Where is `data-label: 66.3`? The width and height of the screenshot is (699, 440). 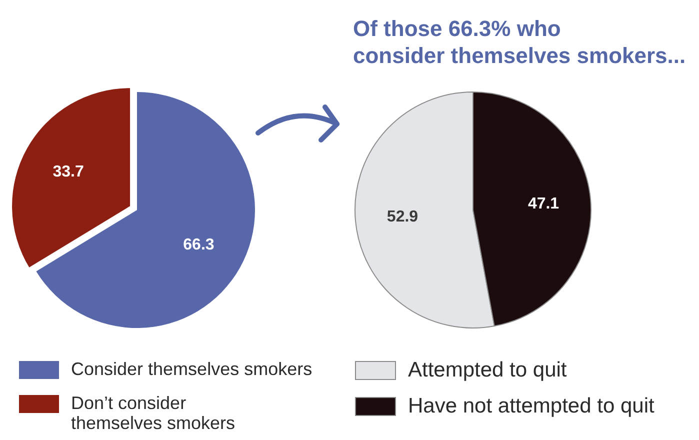
data-label: 66.3 is located at coordinates (198, 245).